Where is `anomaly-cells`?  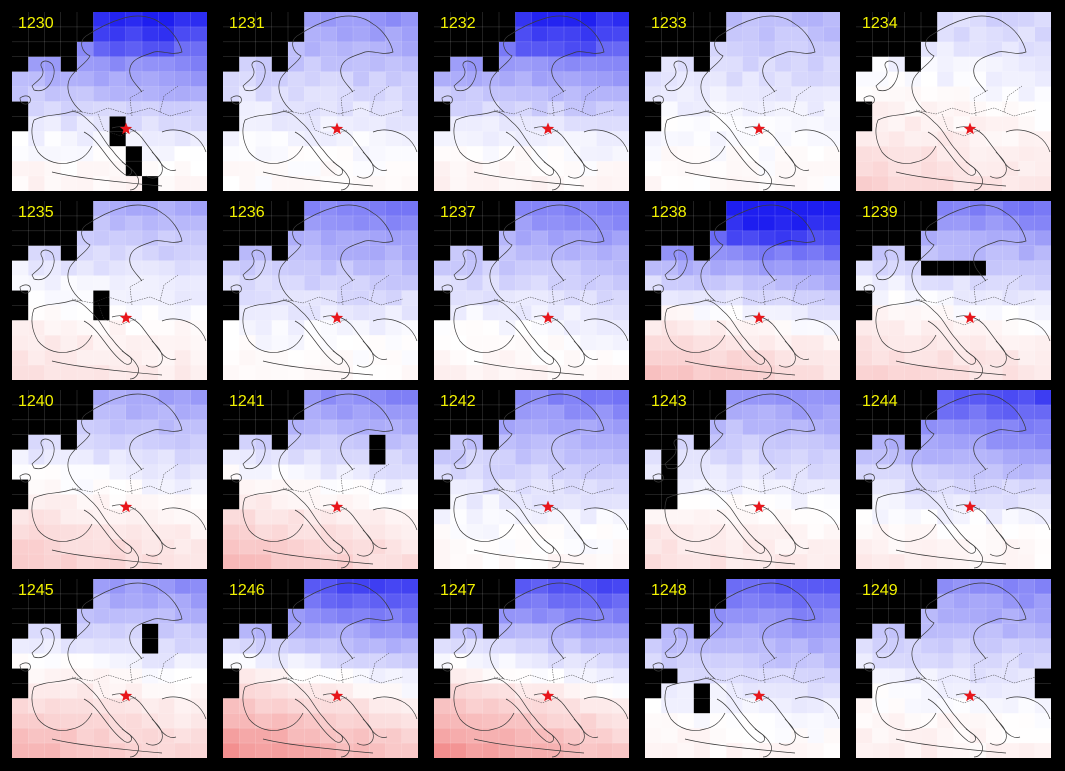 anomaly-cells is located at coordinates (109, 668).